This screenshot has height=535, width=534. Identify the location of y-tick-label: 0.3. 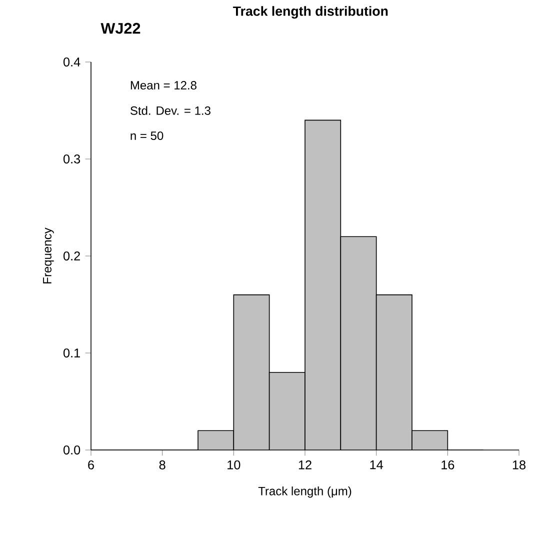
(71, 159).